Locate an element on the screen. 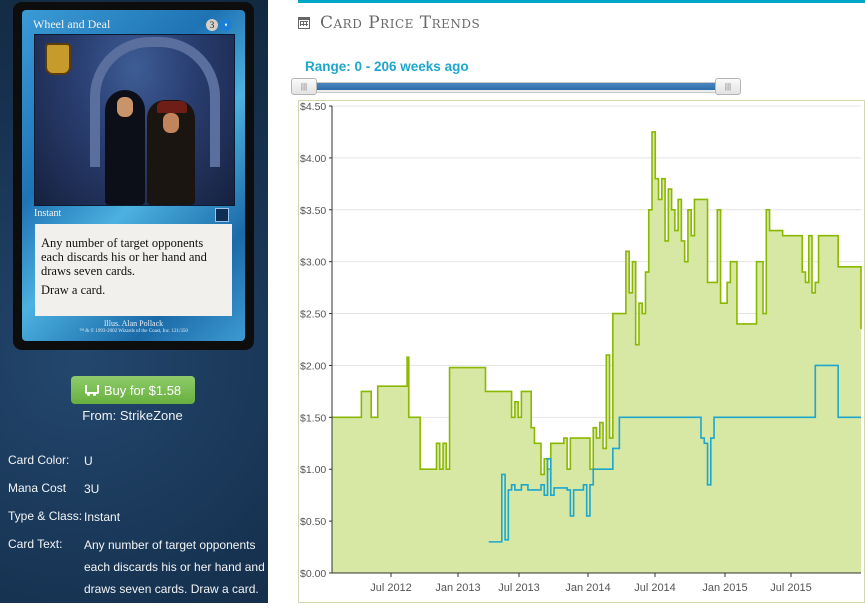 This screenshot has height=609, width=865. detail-key: Card Text: is located at coordinates (35, 544).